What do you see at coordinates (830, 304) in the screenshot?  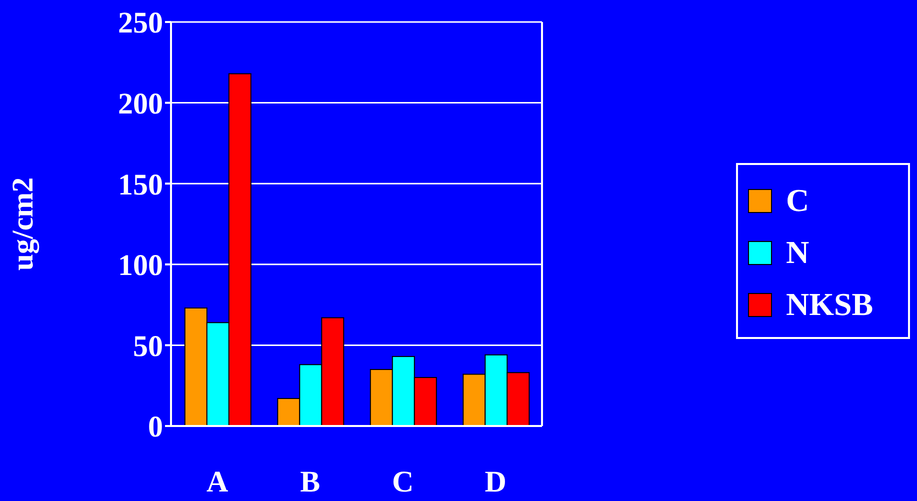 I see `legend-label: NKSB` at bounding box center [830, 304].